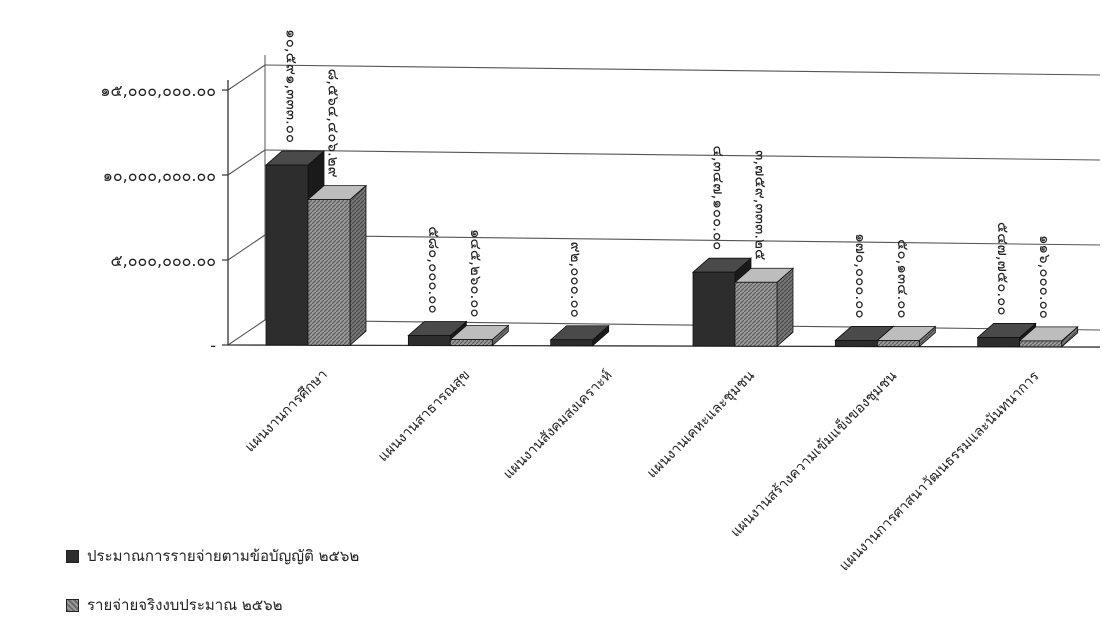  What do you see at coordinates (476, 273) in the screenshot?
I see `data-label-1-1: ๑๔๕,๒๖๐.๐๐` at bounding box center [476, 273].